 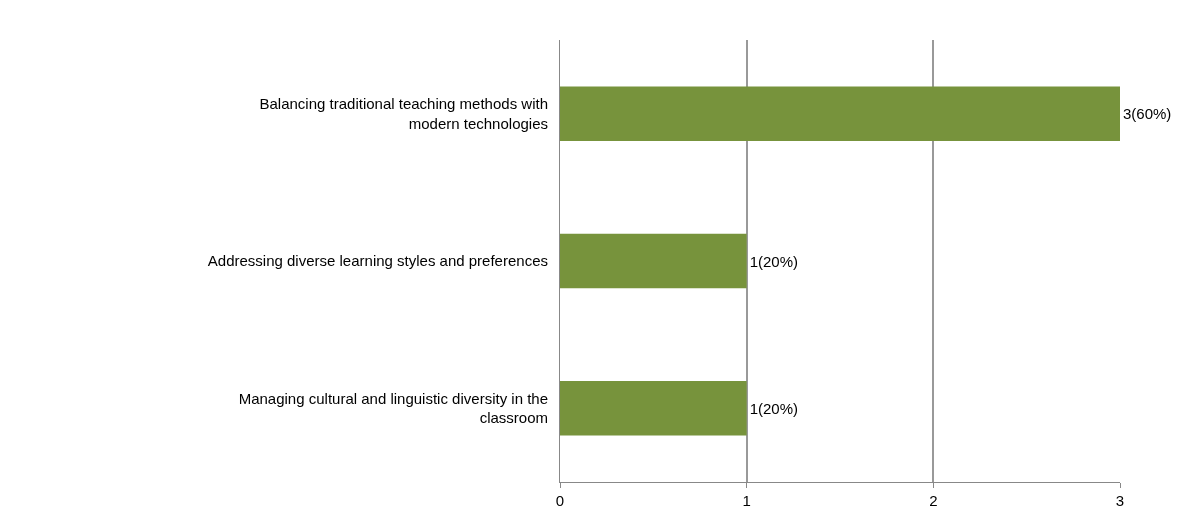 What do you see at coordinates (377, 261) in the screenshot?
I see `y-tick-label: Addressing diverse learning styles and preferences` at bounding box center [377, 261].